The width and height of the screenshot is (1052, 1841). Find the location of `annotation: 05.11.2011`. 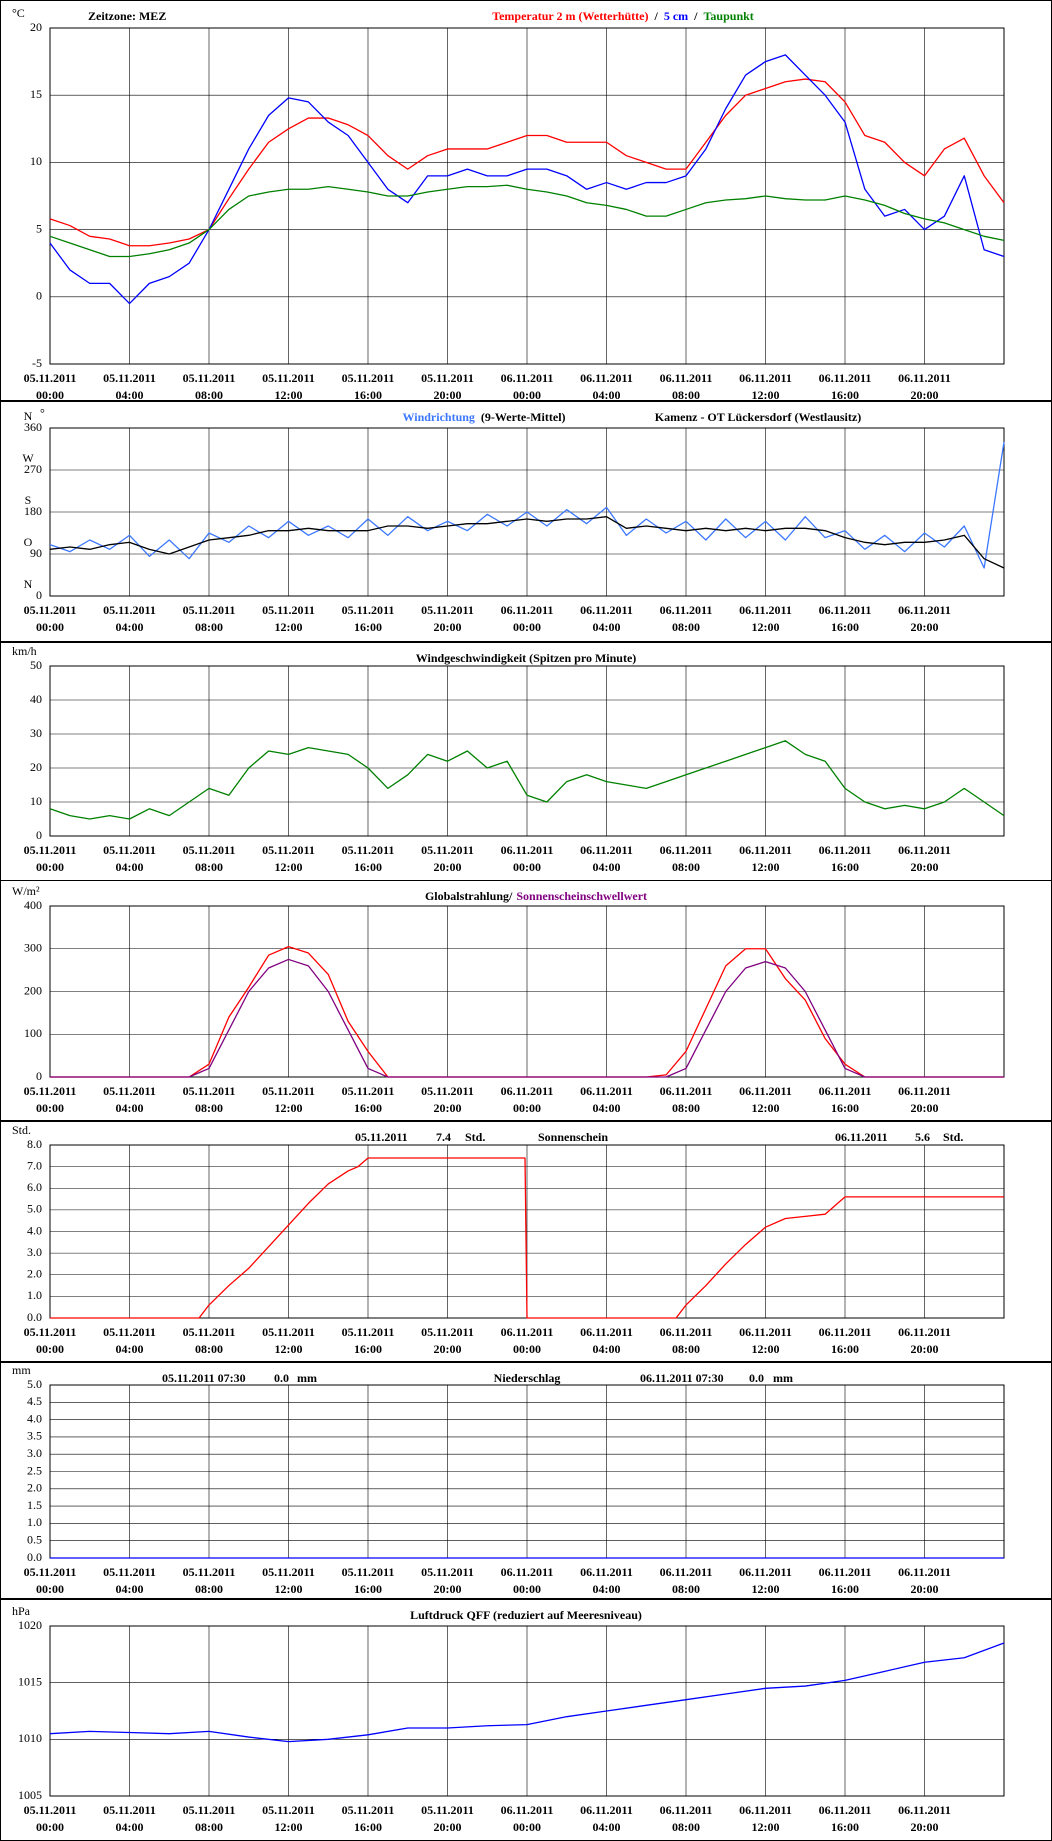

annotation: 05.11.2011 is located at coordinates (381, 1137).